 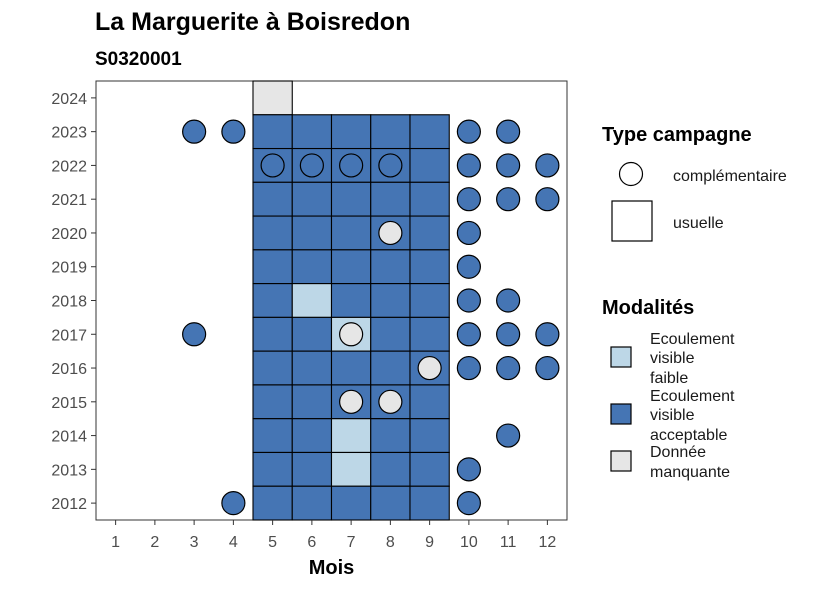 What do you see at coordinates (621, 461) in the screenshot?
I see `legend-swatch-manquante` at bounding box center [621, 461].